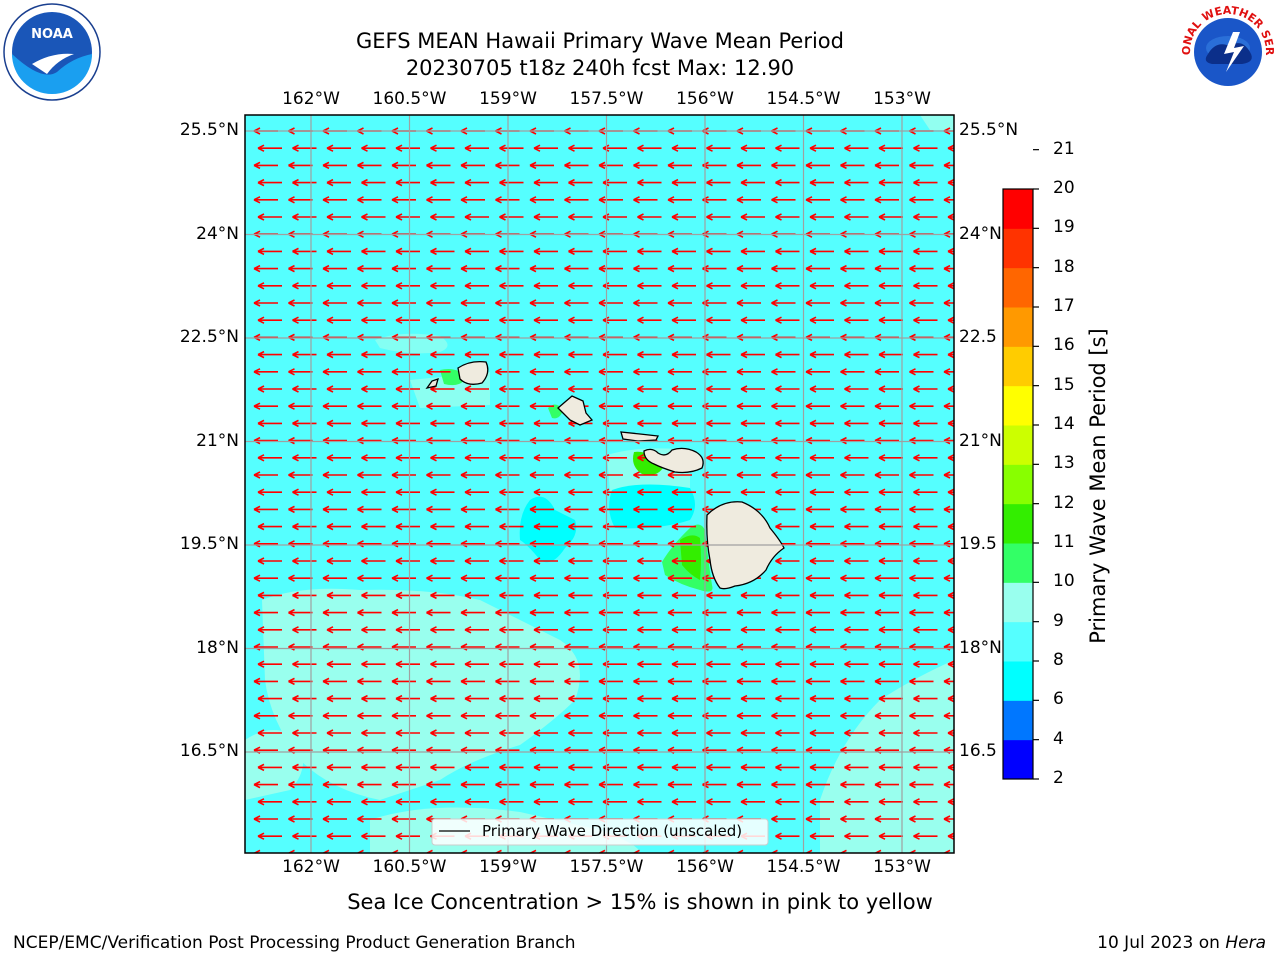 Image resolution: width=1280 pixels, height=960 pixels. I want to click on colorbar-label: Primary Wave Mean Period [s], so click(1098, 486).